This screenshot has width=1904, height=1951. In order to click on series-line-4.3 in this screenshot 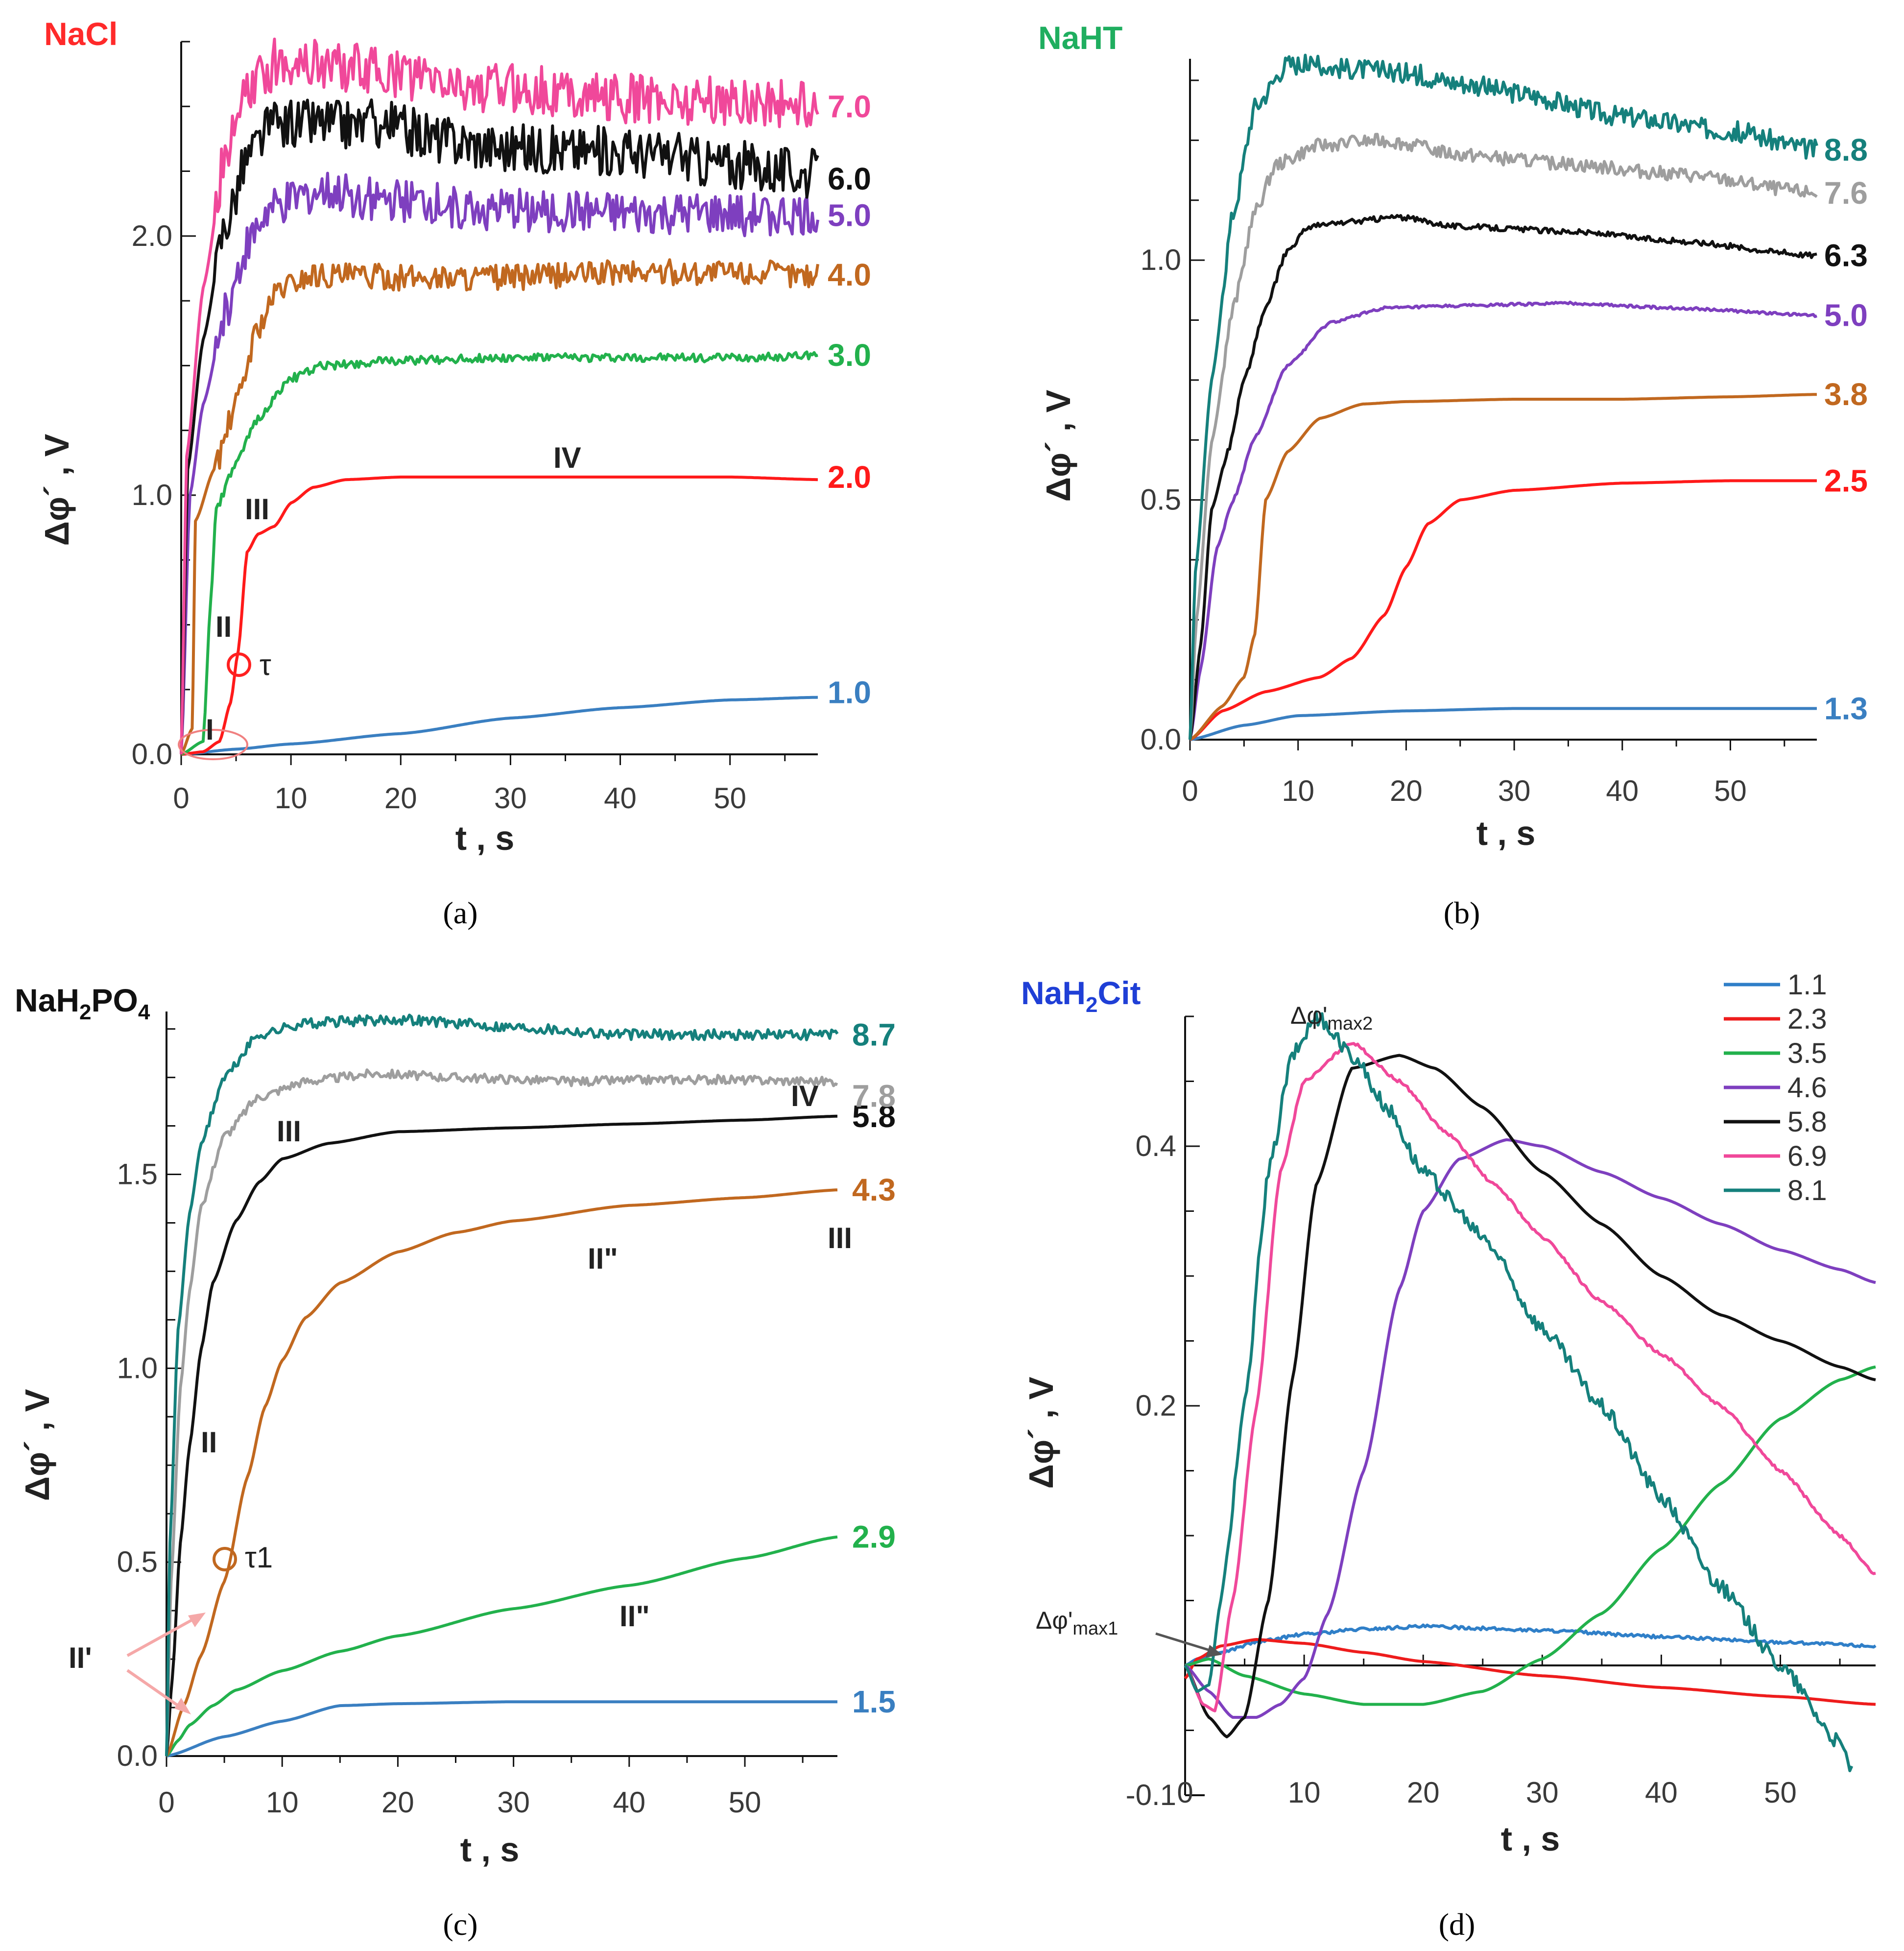, I will do `click(501, 1472)`.